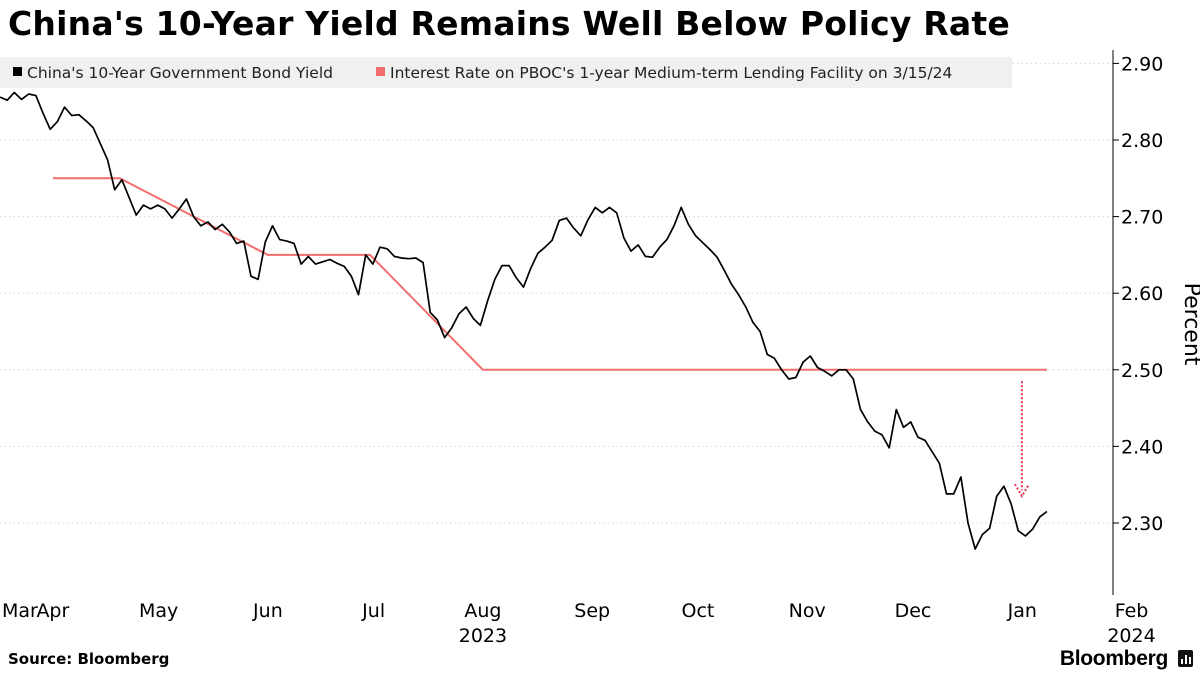  Describe the element at coordinates (17, 71) in the screenshot. I see `legend-swatch-yield` at that location.